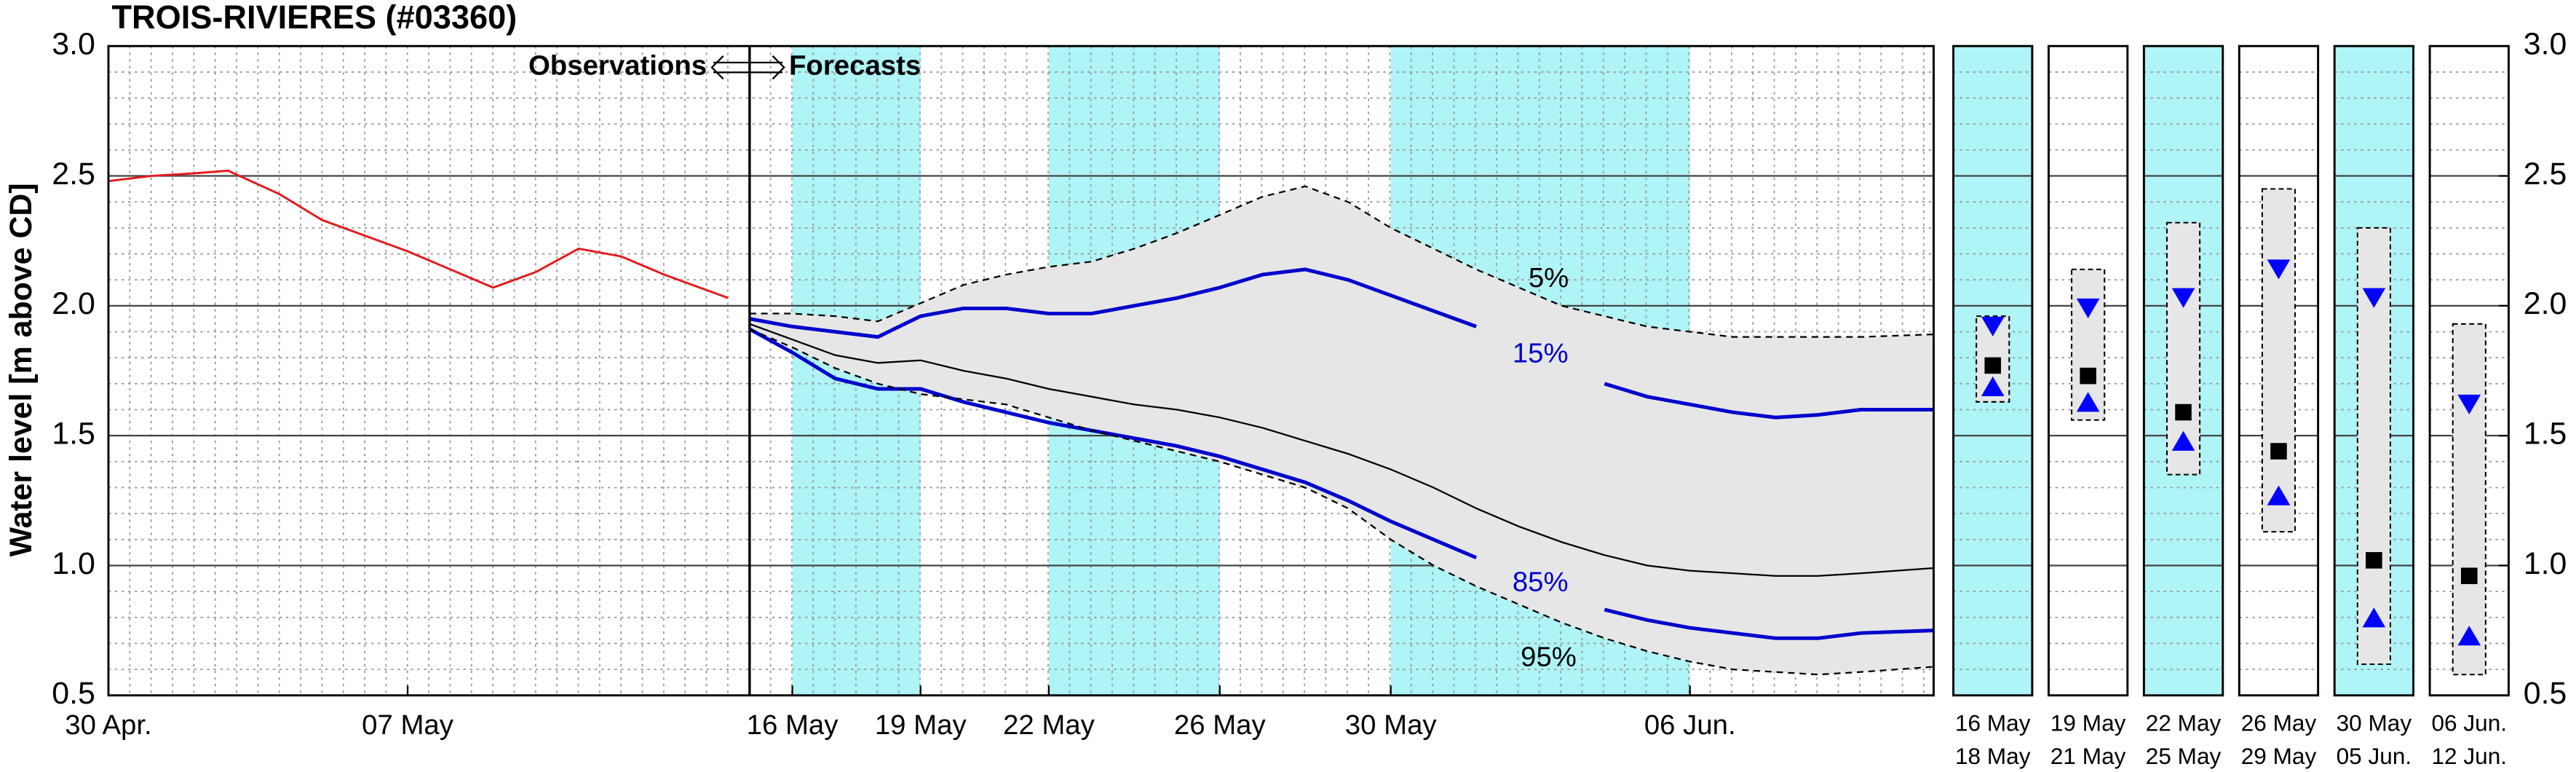 Image resolution: width=2576 pixels, height=772 pixels. Describe the element at coordinates (2184, 756) in the screenshot. I see `period-label: 25 May` at that location.